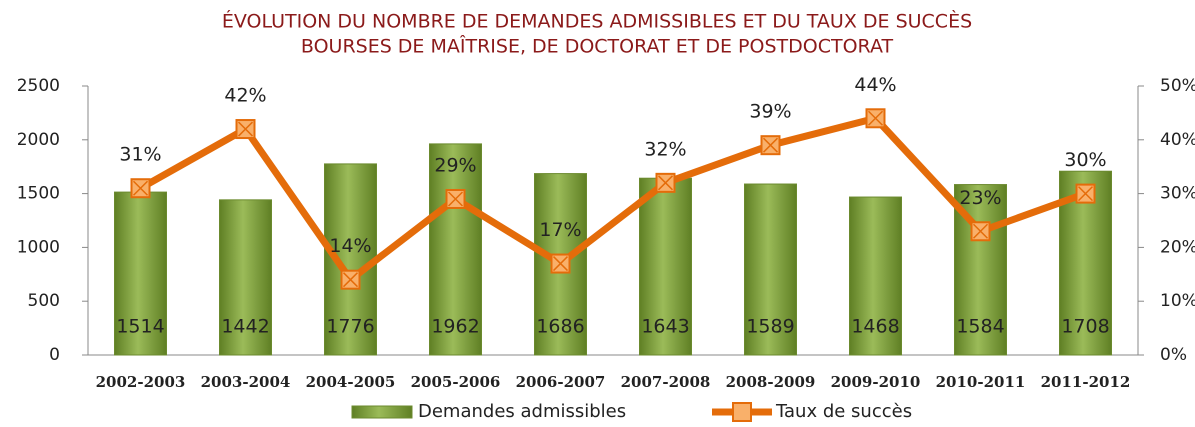 The image size is (1195, 427). I want to click on x-tick-label: 2010-2011, so click(981, 382).